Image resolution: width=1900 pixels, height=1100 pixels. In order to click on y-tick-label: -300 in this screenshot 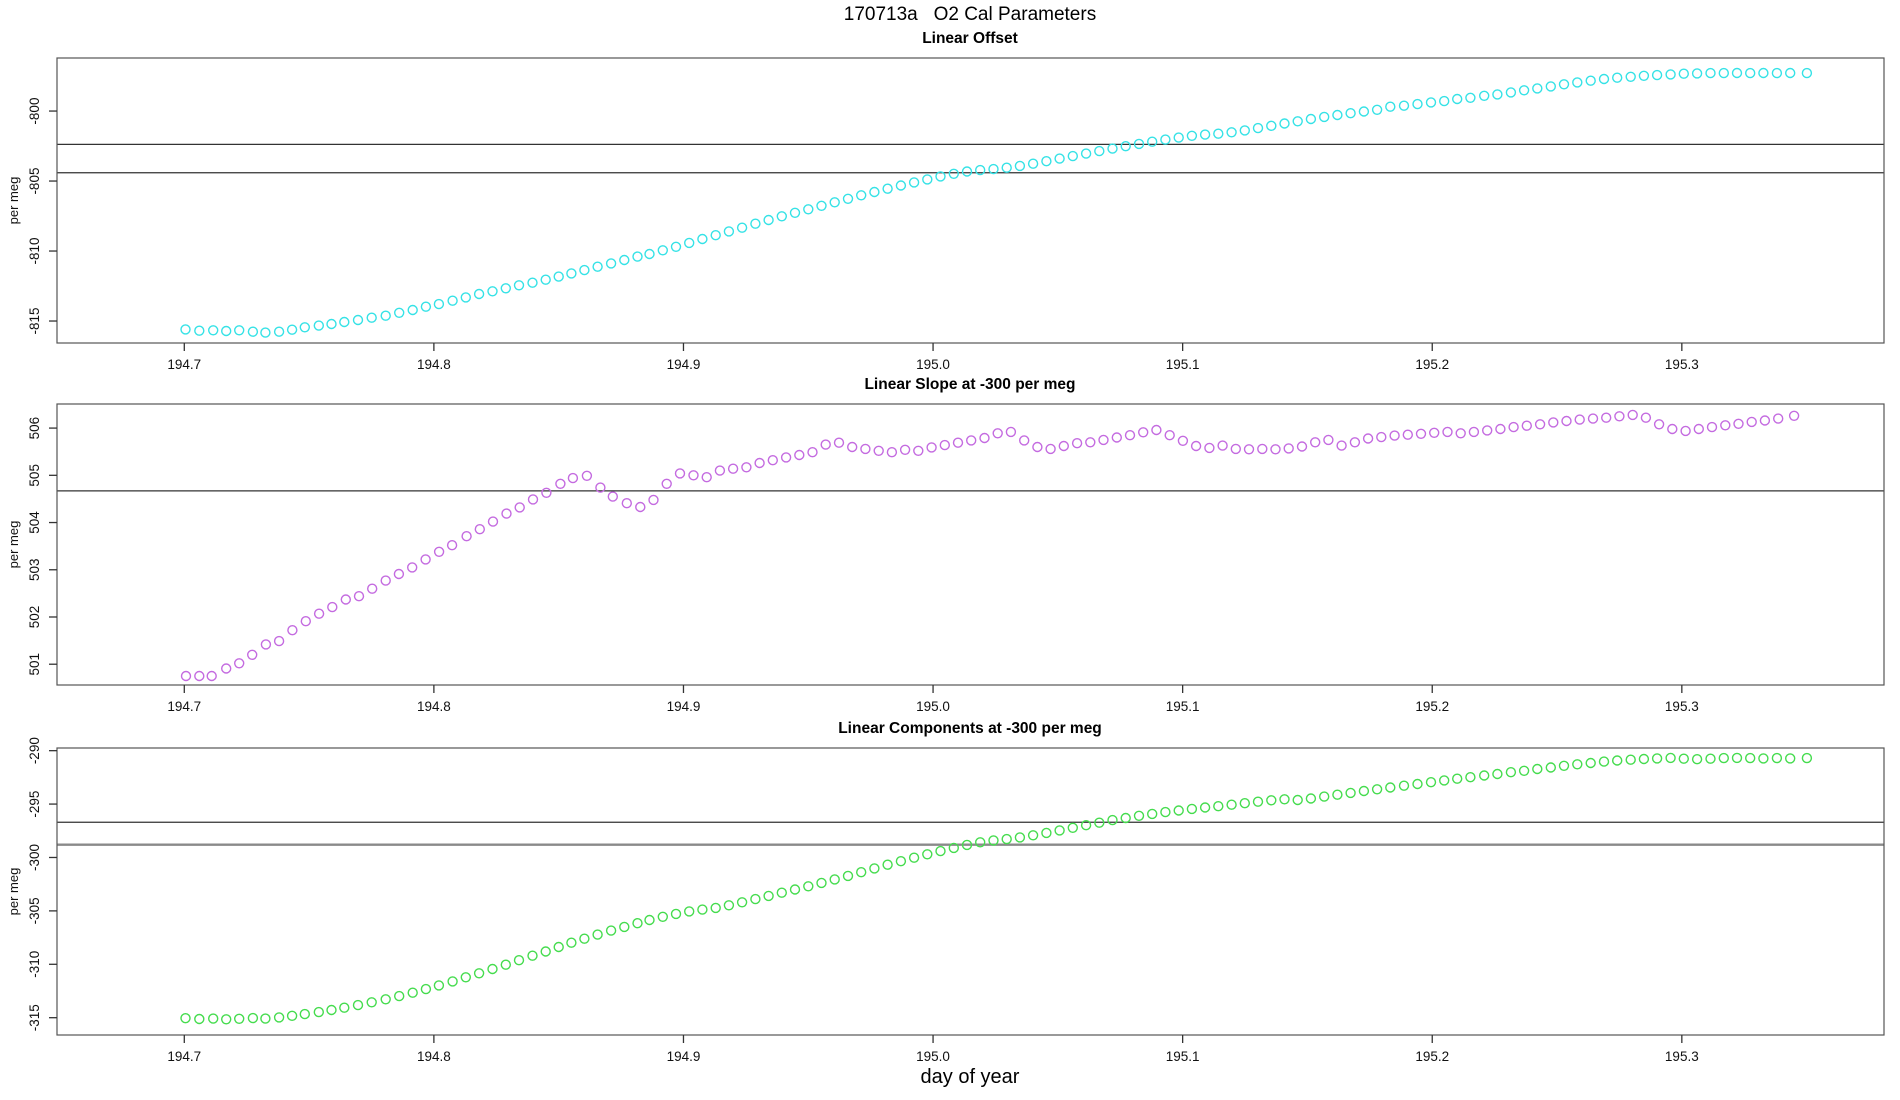, I will do `click(34, 857)`.